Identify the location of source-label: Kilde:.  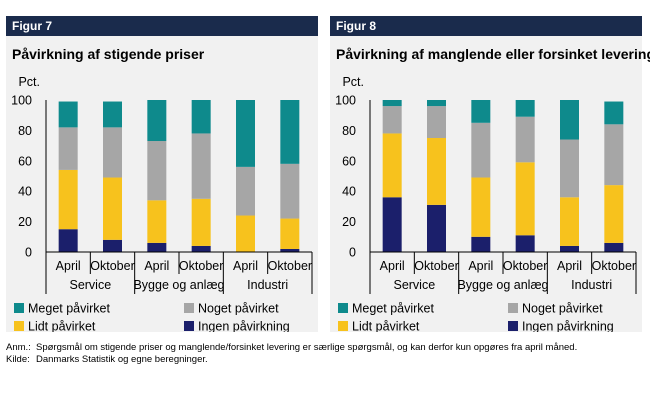
(18, 359).